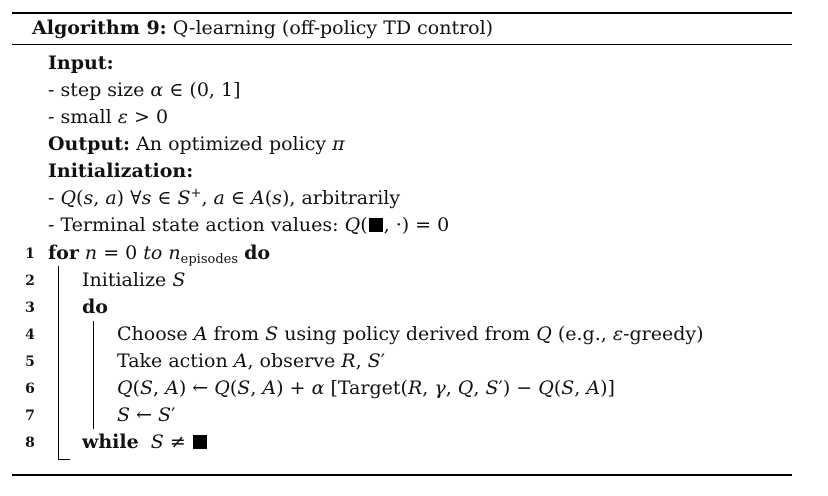 This screenshot has height=496, width=828. Describe the element at coordinates (99, 28) in the screenshot. I see `algorithm-label: Algorithm 9:` at that location.